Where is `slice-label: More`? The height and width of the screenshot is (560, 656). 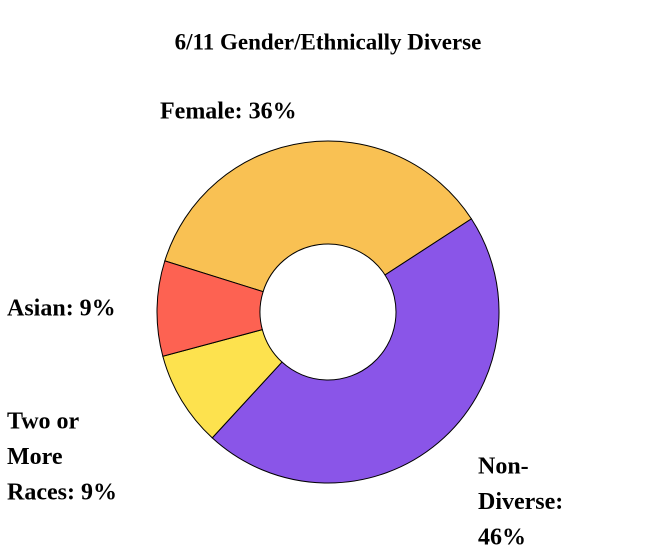
slice-label: More is located at coordinates (35, 457).